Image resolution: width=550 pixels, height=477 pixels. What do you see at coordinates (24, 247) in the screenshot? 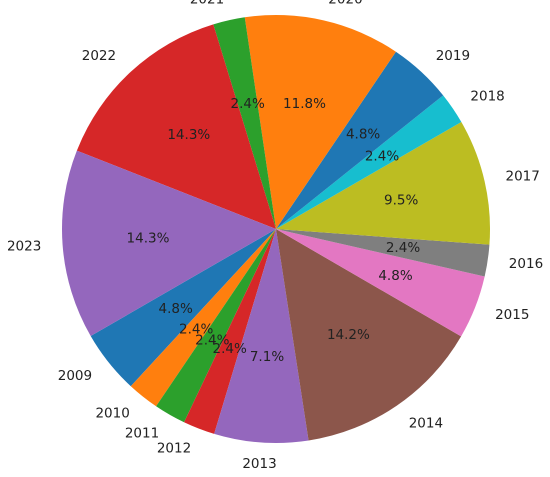
I see `pie-category-label: 2023` at bounding box center [24, 247].